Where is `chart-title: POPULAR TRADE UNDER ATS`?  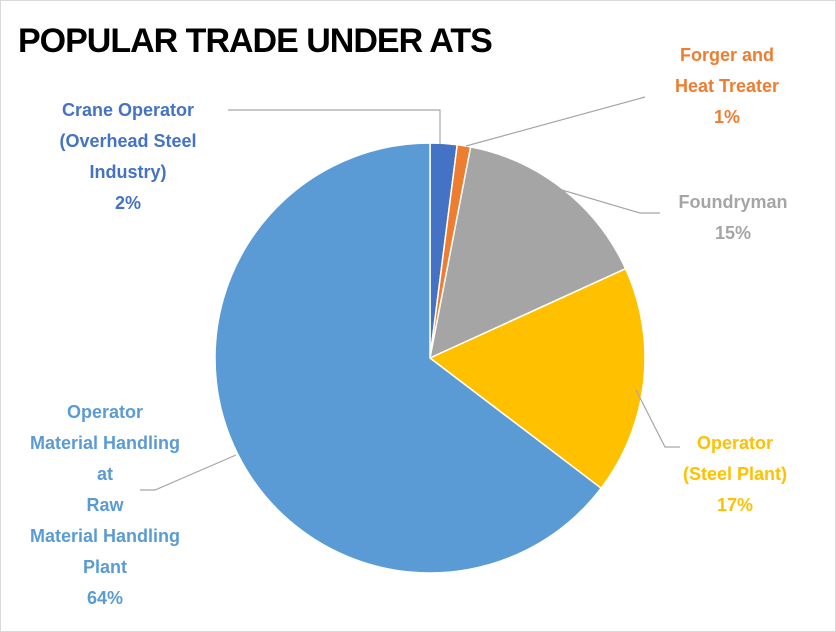 chart-title: POPULAR TRADE UNDER ATS is located at coordinates (255, 41).